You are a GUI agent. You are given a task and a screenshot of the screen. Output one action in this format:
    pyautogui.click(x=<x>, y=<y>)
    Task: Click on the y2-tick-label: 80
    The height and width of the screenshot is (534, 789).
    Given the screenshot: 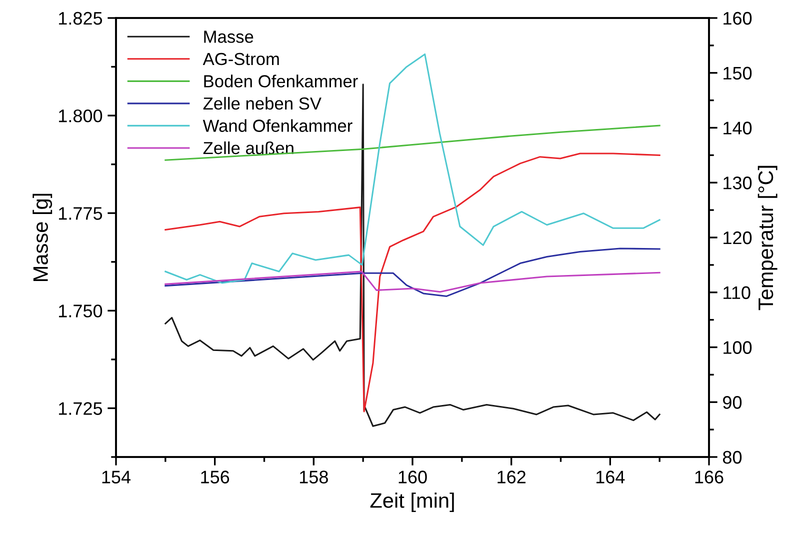 What is the action you would take?
    pyautogui.click(x=732, y=457)
    